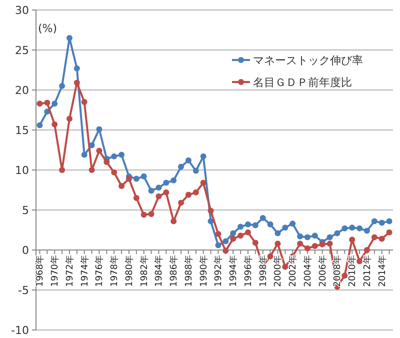 The image size is (400, 338). What do you see at coordinates (144, 271) in the screenshot?
I see `x-tick-label: 1982年` at bounding box center [144, 271].